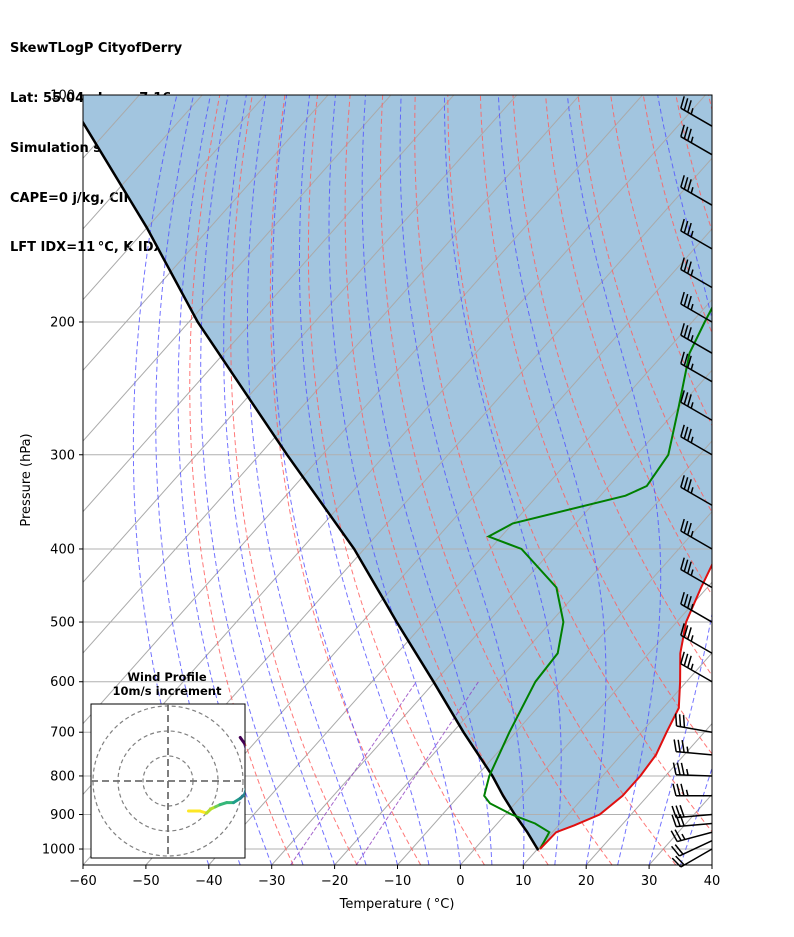 The image size is (794, 937). Describe the element at coordinates (460, 881) in the screenshot. I see `x-tick-label: 0` at that location.